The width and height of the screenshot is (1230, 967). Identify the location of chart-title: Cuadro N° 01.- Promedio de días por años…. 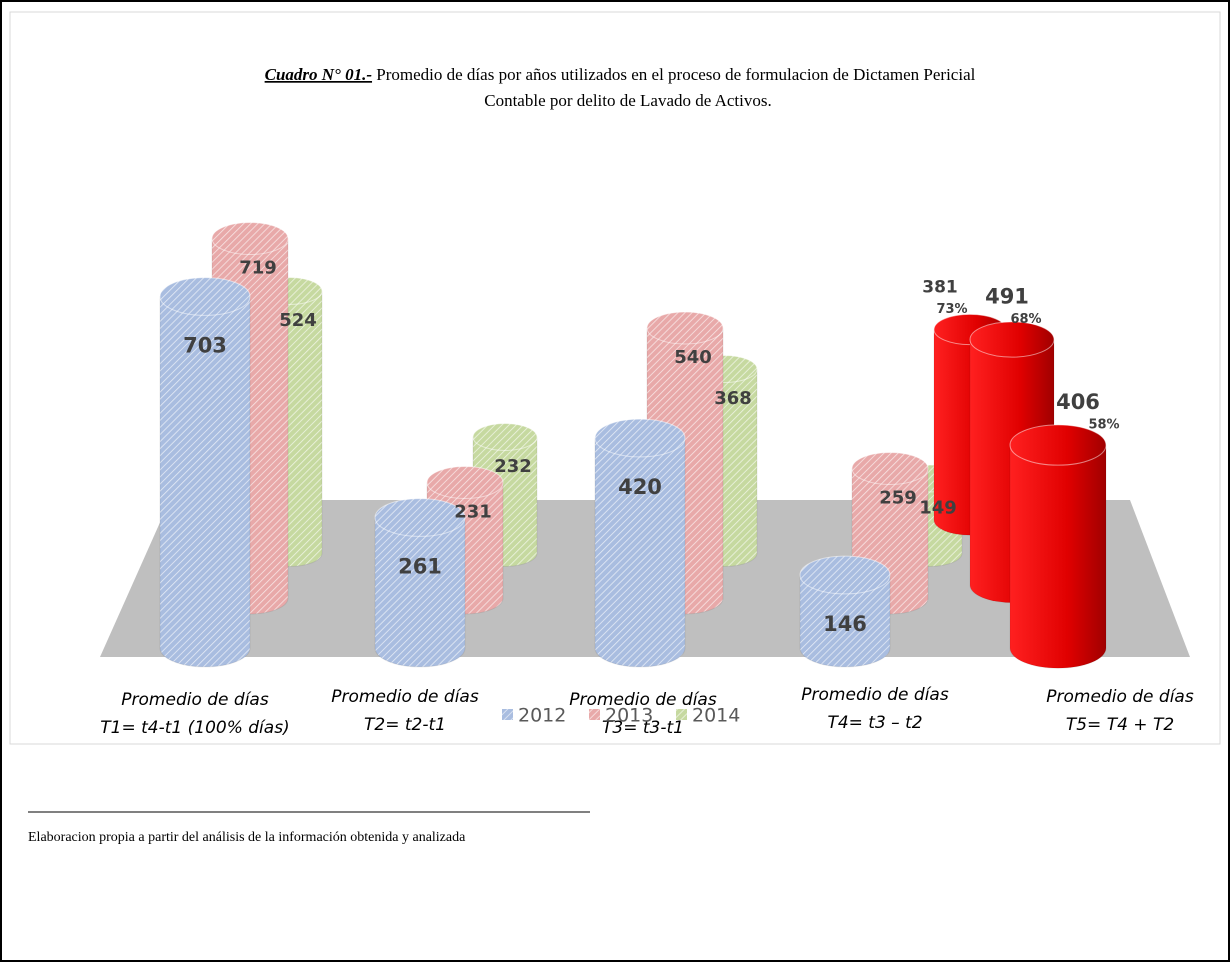
(620, 74).